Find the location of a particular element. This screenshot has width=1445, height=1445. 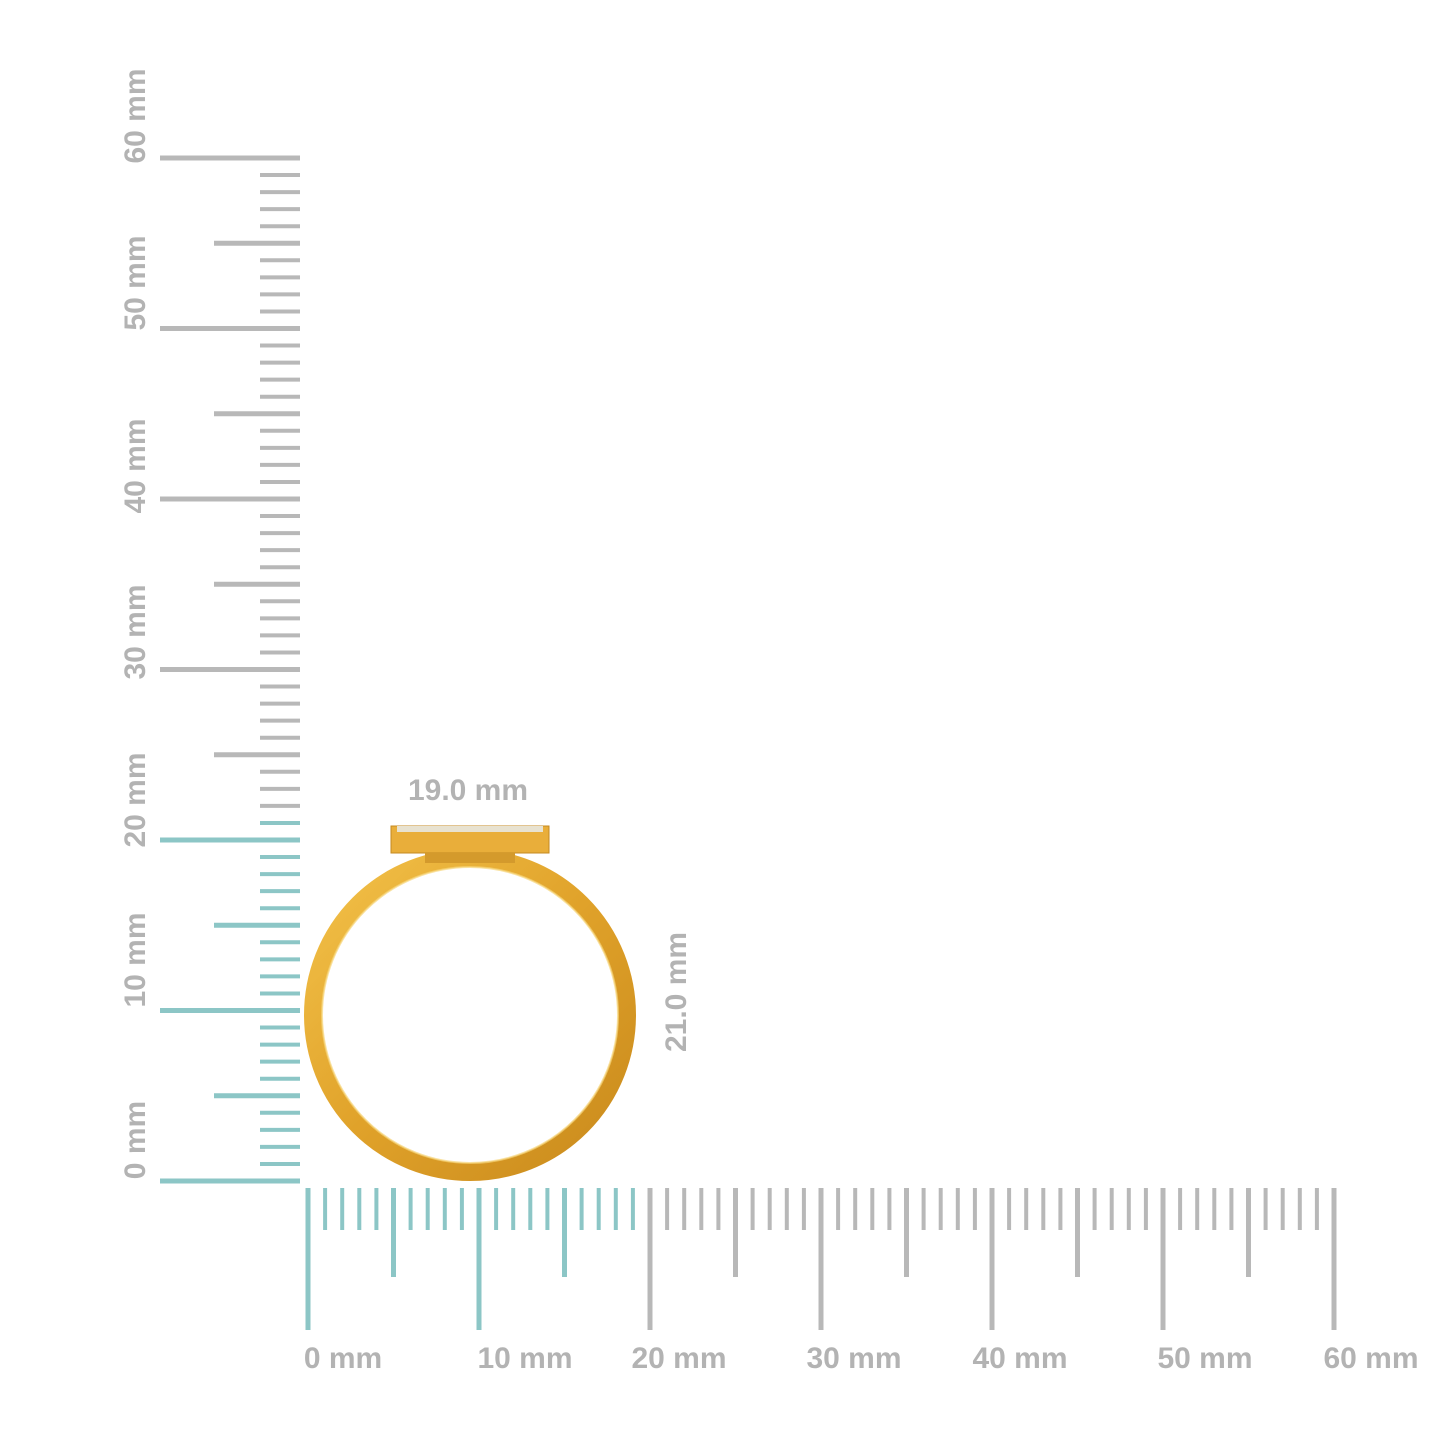

ring-band-highlight is located at coordinates (470, 1015).